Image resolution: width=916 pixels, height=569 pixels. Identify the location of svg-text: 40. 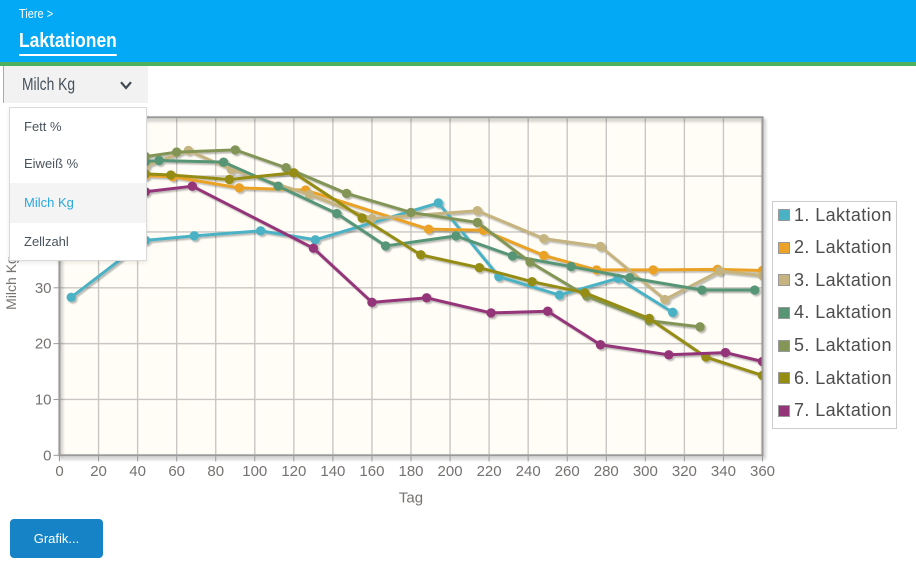
(137, 471).